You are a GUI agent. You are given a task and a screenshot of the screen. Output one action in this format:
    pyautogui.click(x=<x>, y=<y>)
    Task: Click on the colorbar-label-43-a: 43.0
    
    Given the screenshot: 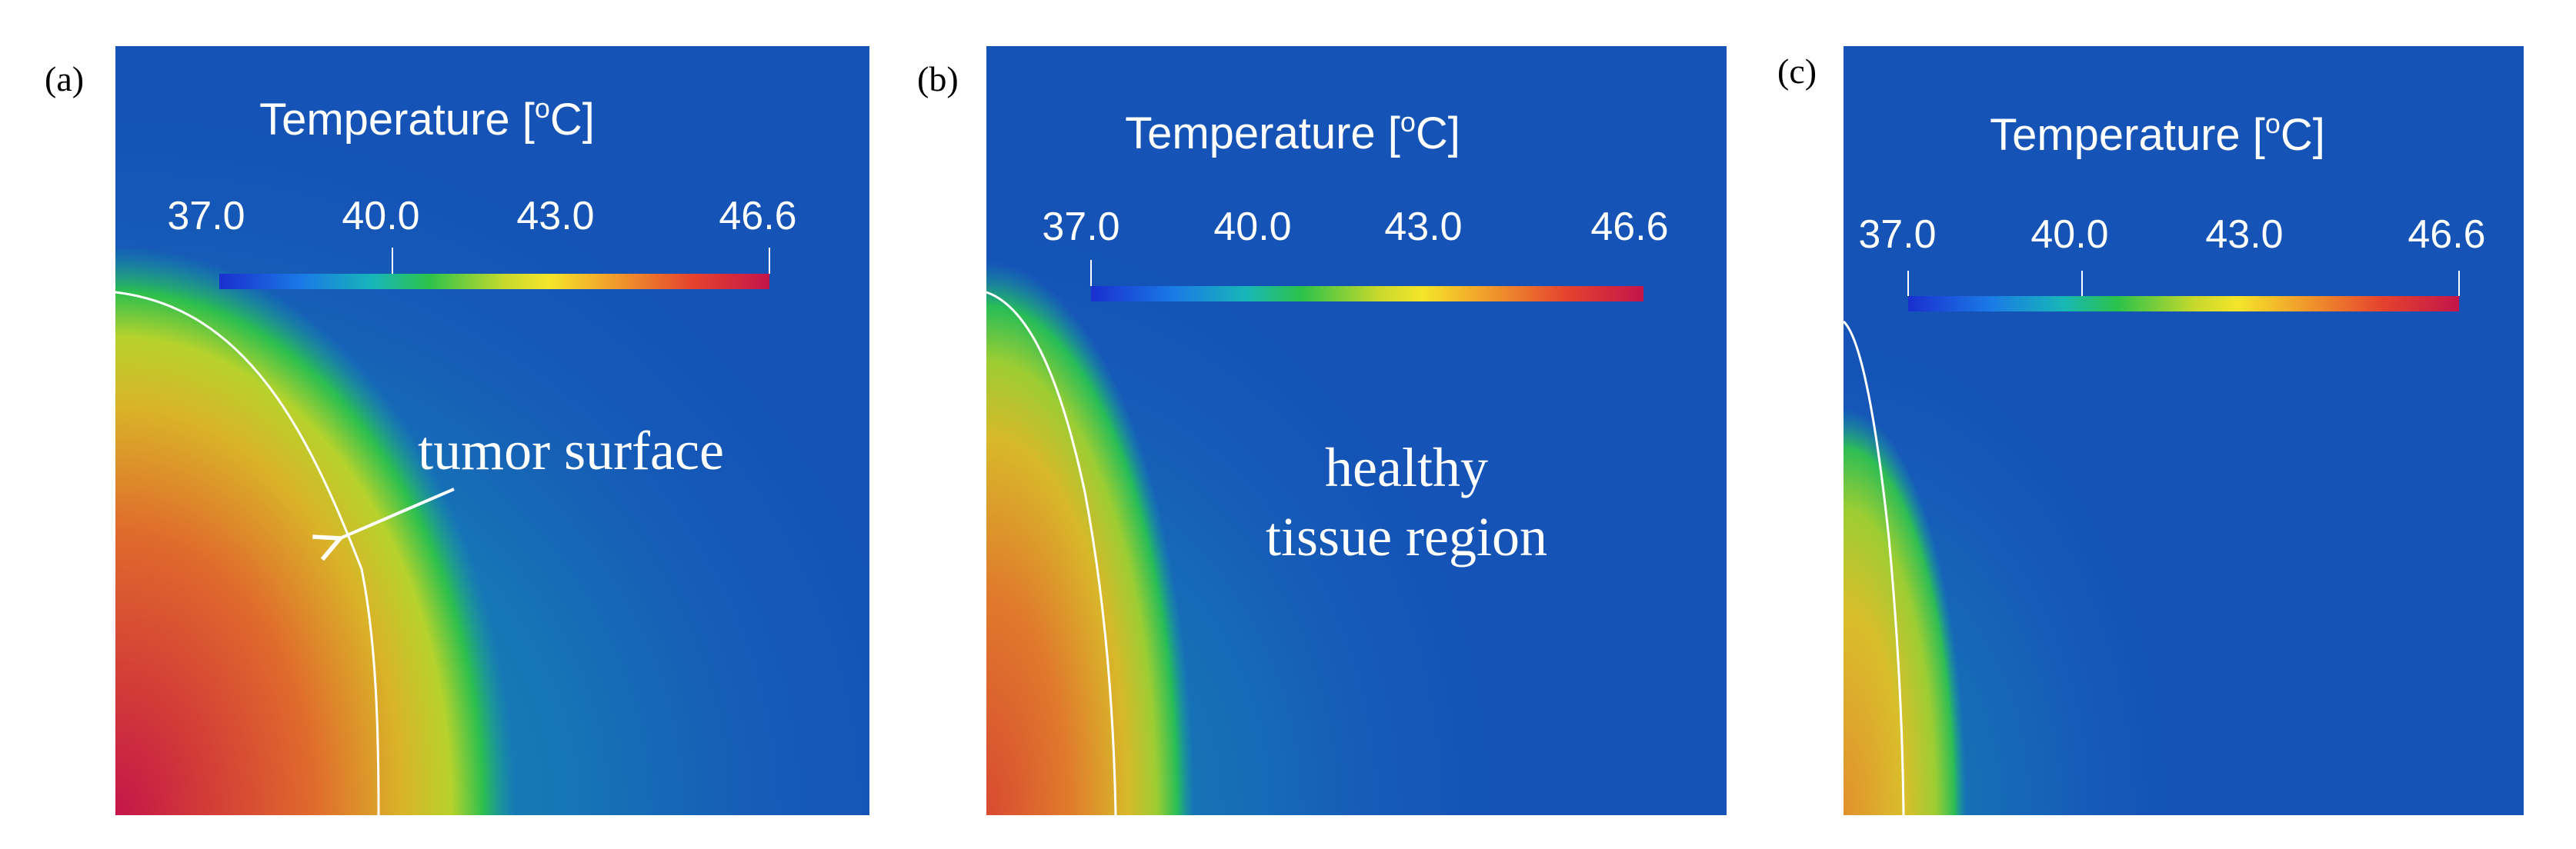 What is the action you would take?
    pyautogui.click(x=555, y=216)
    